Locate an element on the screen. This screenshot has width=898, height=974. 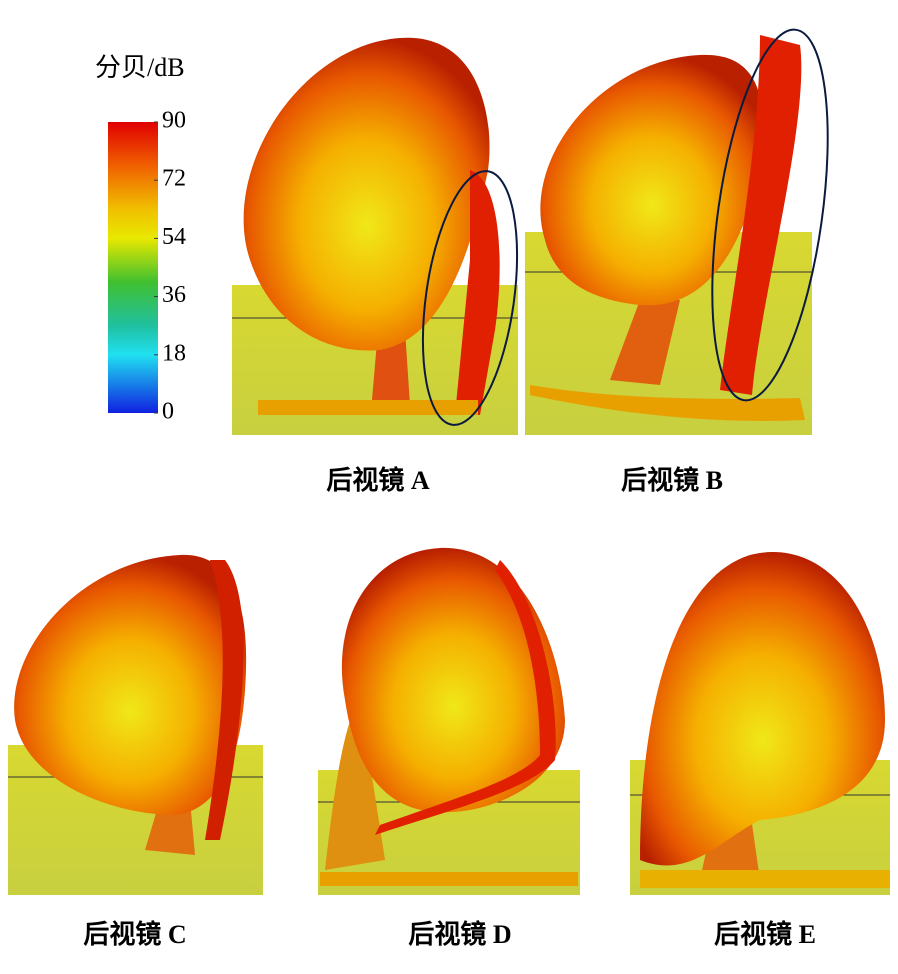
panel-e: 后视镜 E is located at coordinates (760, 750).